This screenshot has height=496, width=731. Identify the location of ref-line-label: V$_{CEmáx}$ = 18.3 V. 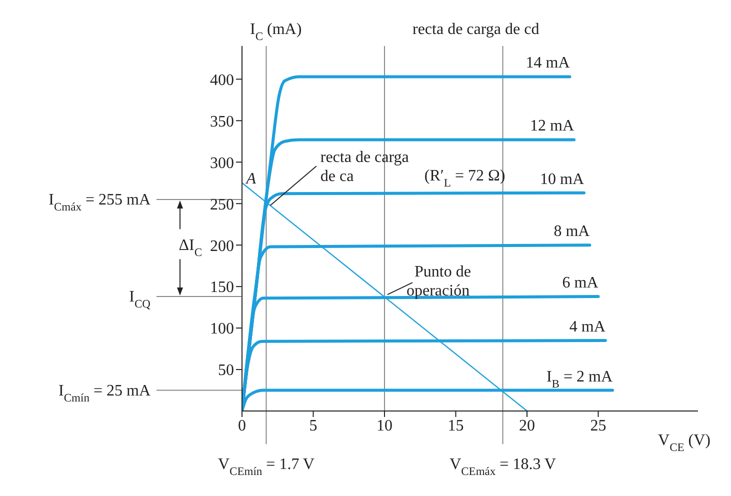
(503, 467).